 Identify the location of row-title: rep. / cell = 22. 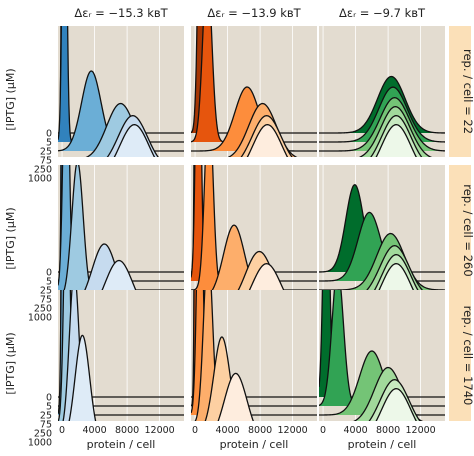
(467, 91).